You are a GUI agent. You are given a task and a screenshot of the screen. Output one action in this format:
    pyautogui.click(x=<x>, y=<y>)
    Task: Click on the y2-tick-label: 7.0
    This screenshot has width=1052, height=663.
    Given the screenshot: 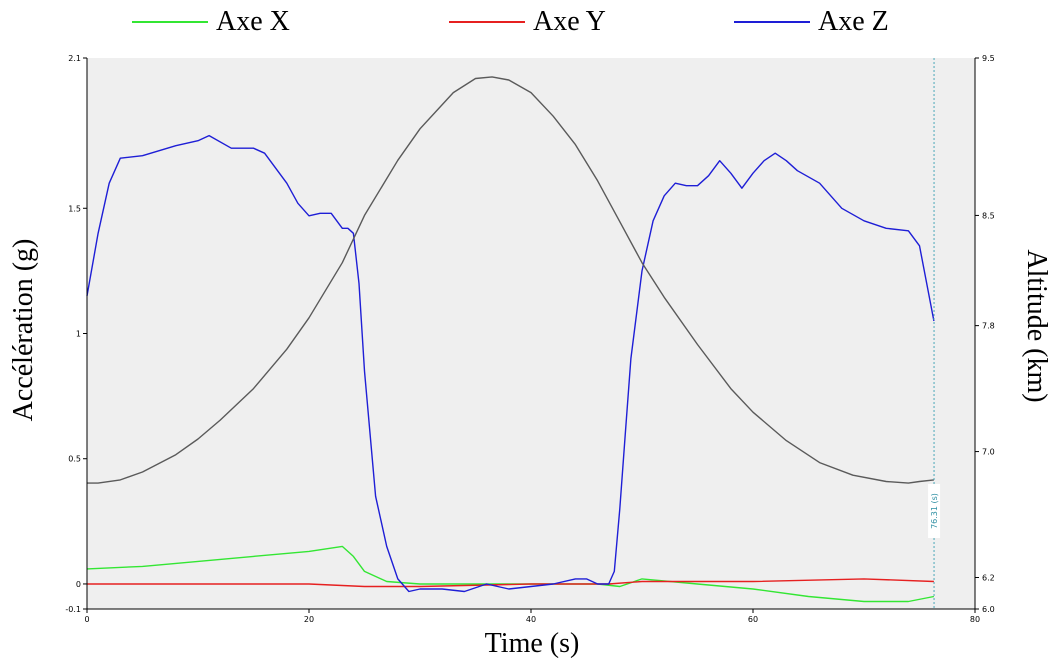 What is the action you would take?
    pyautogui.click(x=988, y=452)
    